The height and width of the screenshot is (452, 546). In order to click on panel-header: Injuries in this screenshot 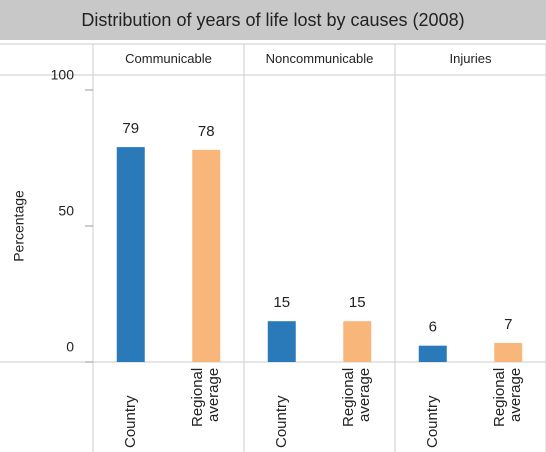, I will do `click(471, 58)`.